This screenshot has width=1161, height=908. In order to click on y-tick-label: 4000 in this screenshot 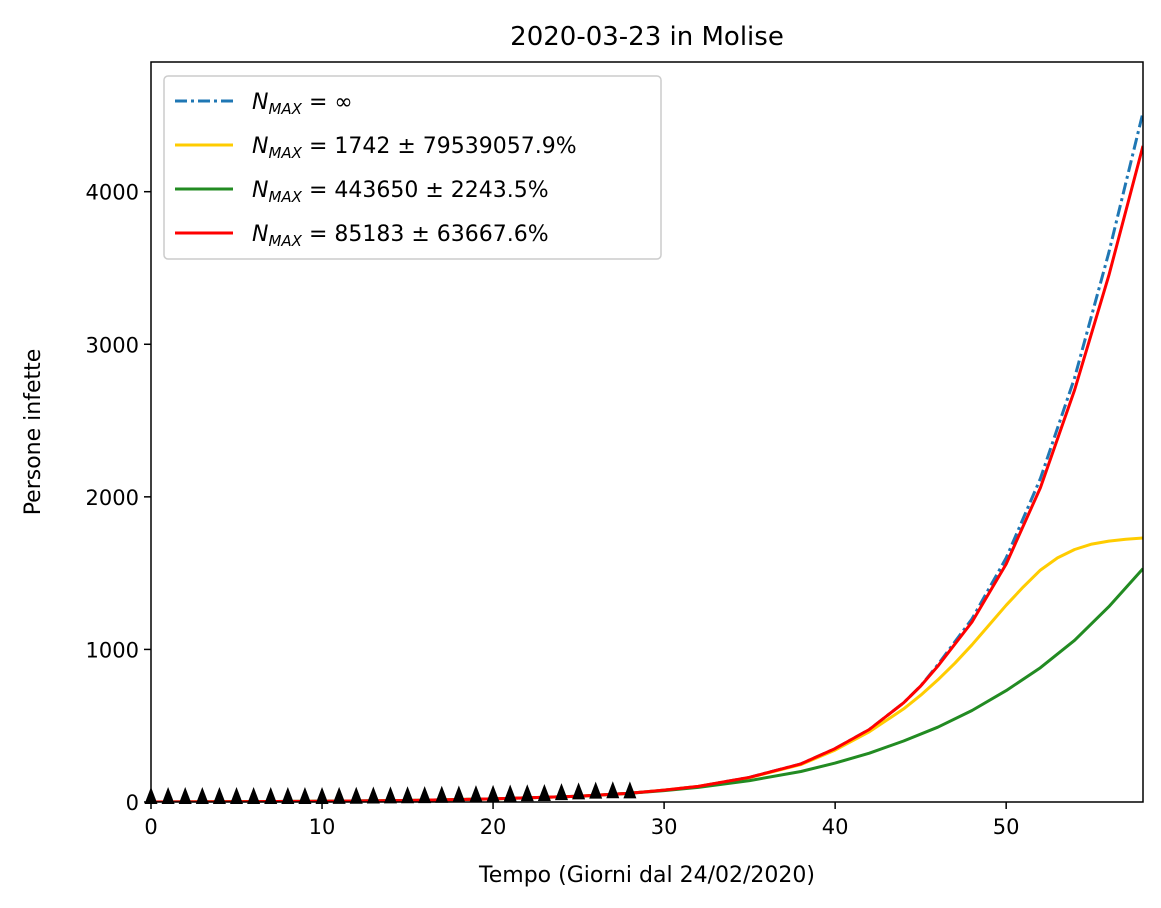, I will do `click(112, 193)`.